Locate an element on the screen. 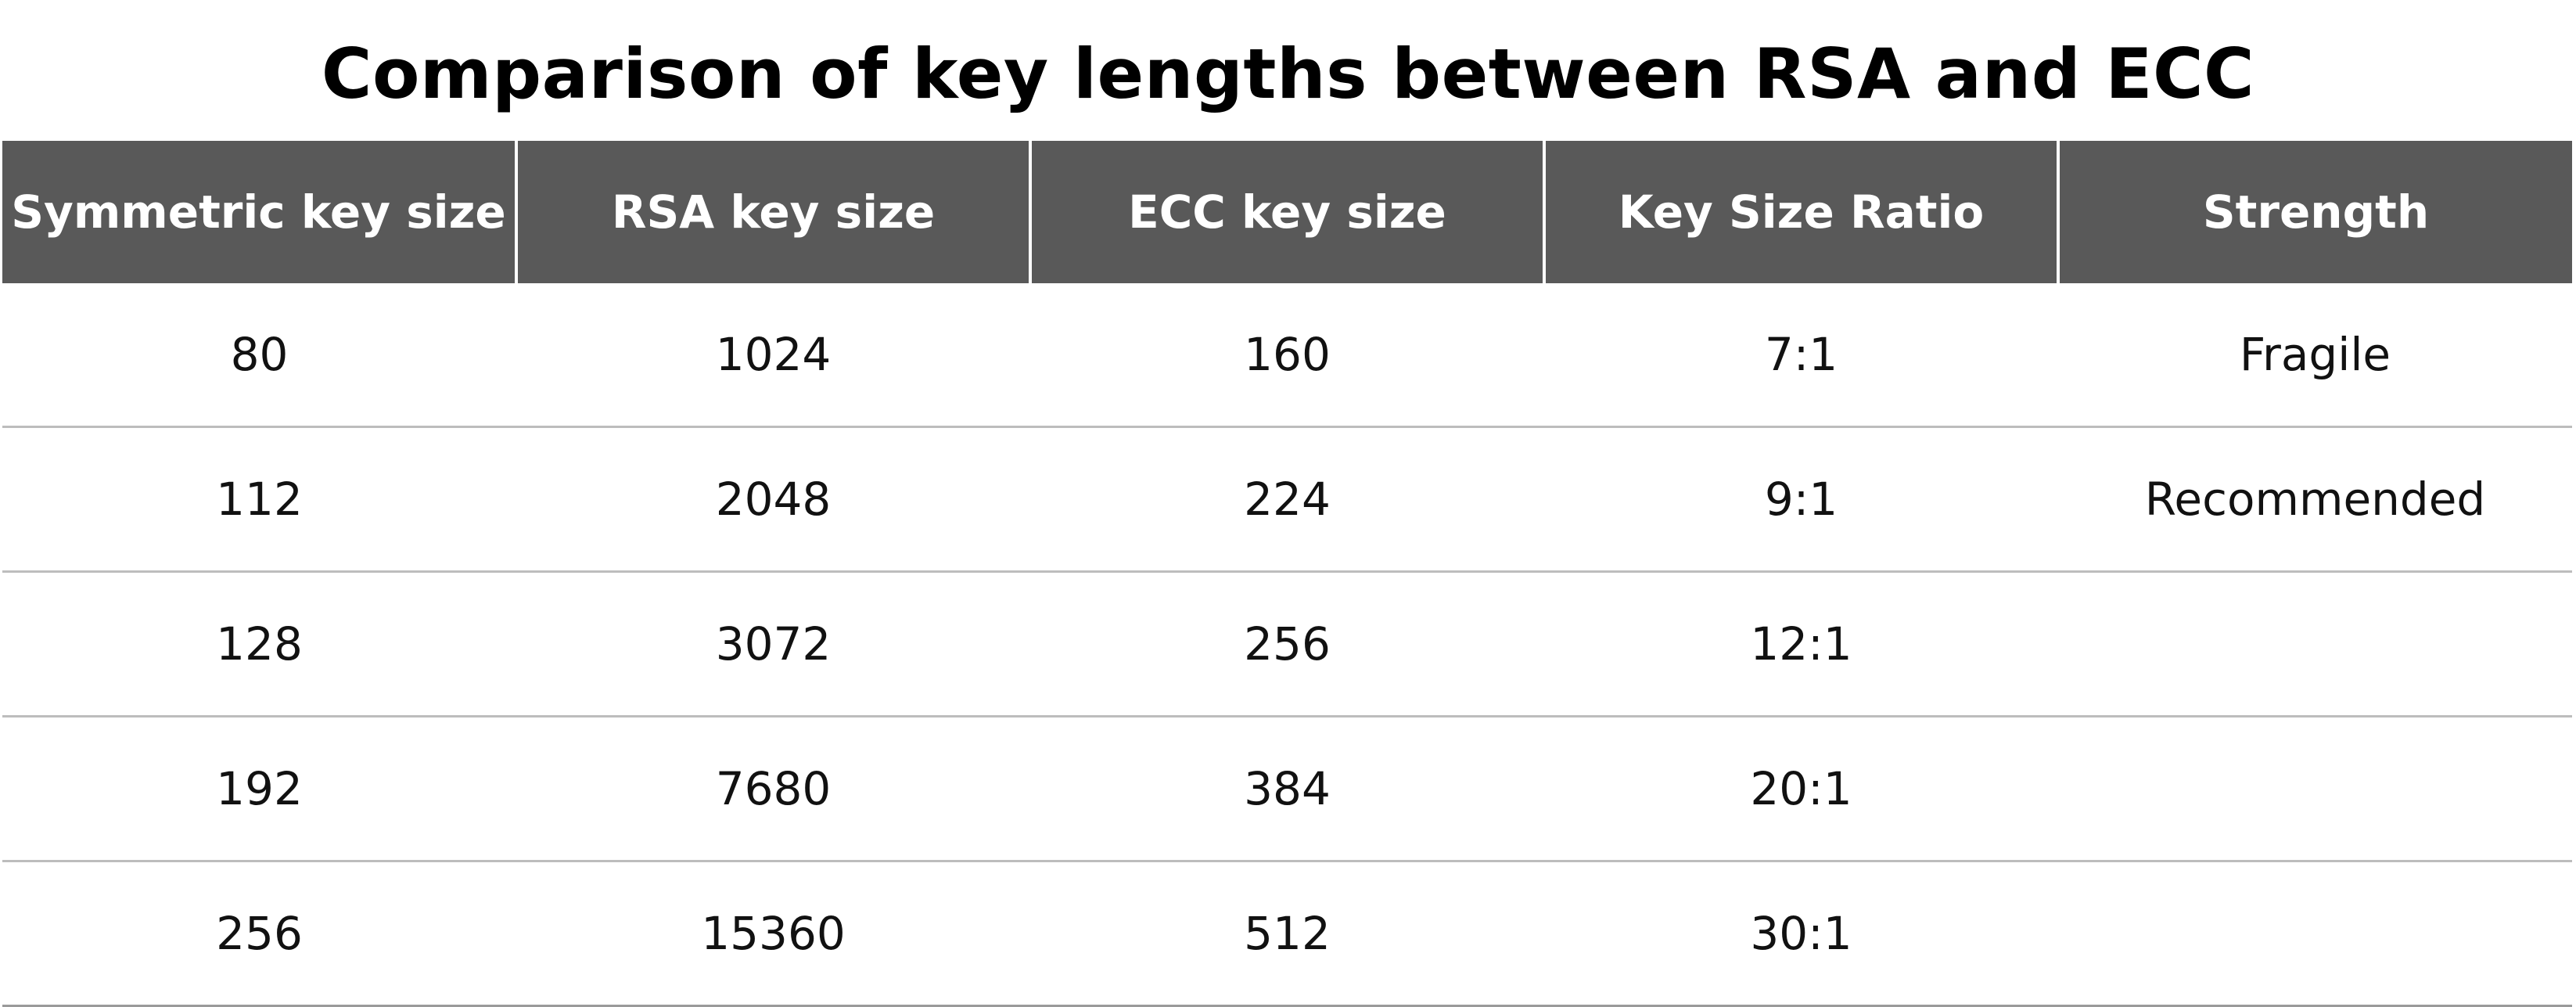 This screenshot has width=2576, height=1007. cell-rsa-key-size: 1024 is located at coordinates (773, 355).